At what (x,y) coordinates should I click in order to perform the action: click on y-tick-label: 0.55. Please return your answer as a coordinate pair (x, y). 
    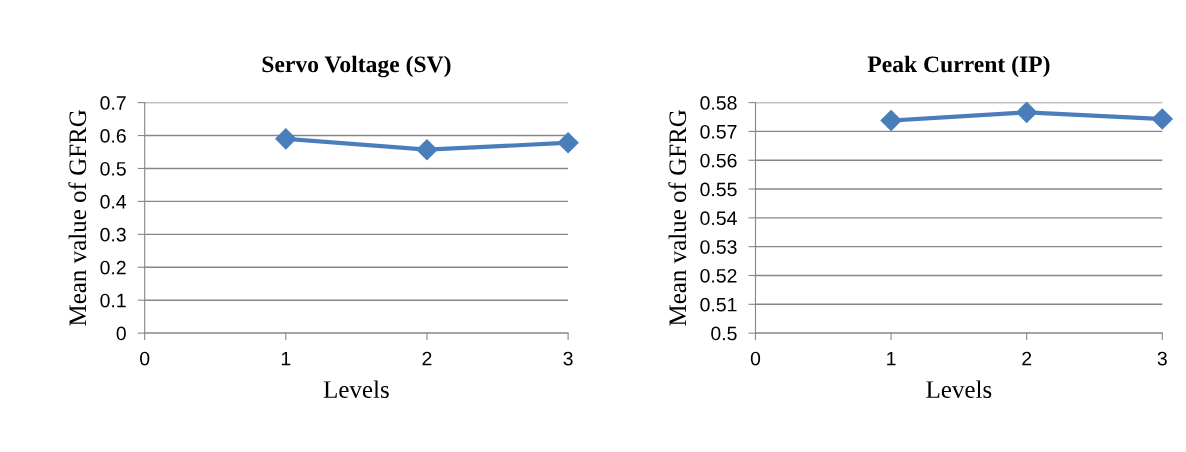
    Looking at the image, I should click on (718, 189).